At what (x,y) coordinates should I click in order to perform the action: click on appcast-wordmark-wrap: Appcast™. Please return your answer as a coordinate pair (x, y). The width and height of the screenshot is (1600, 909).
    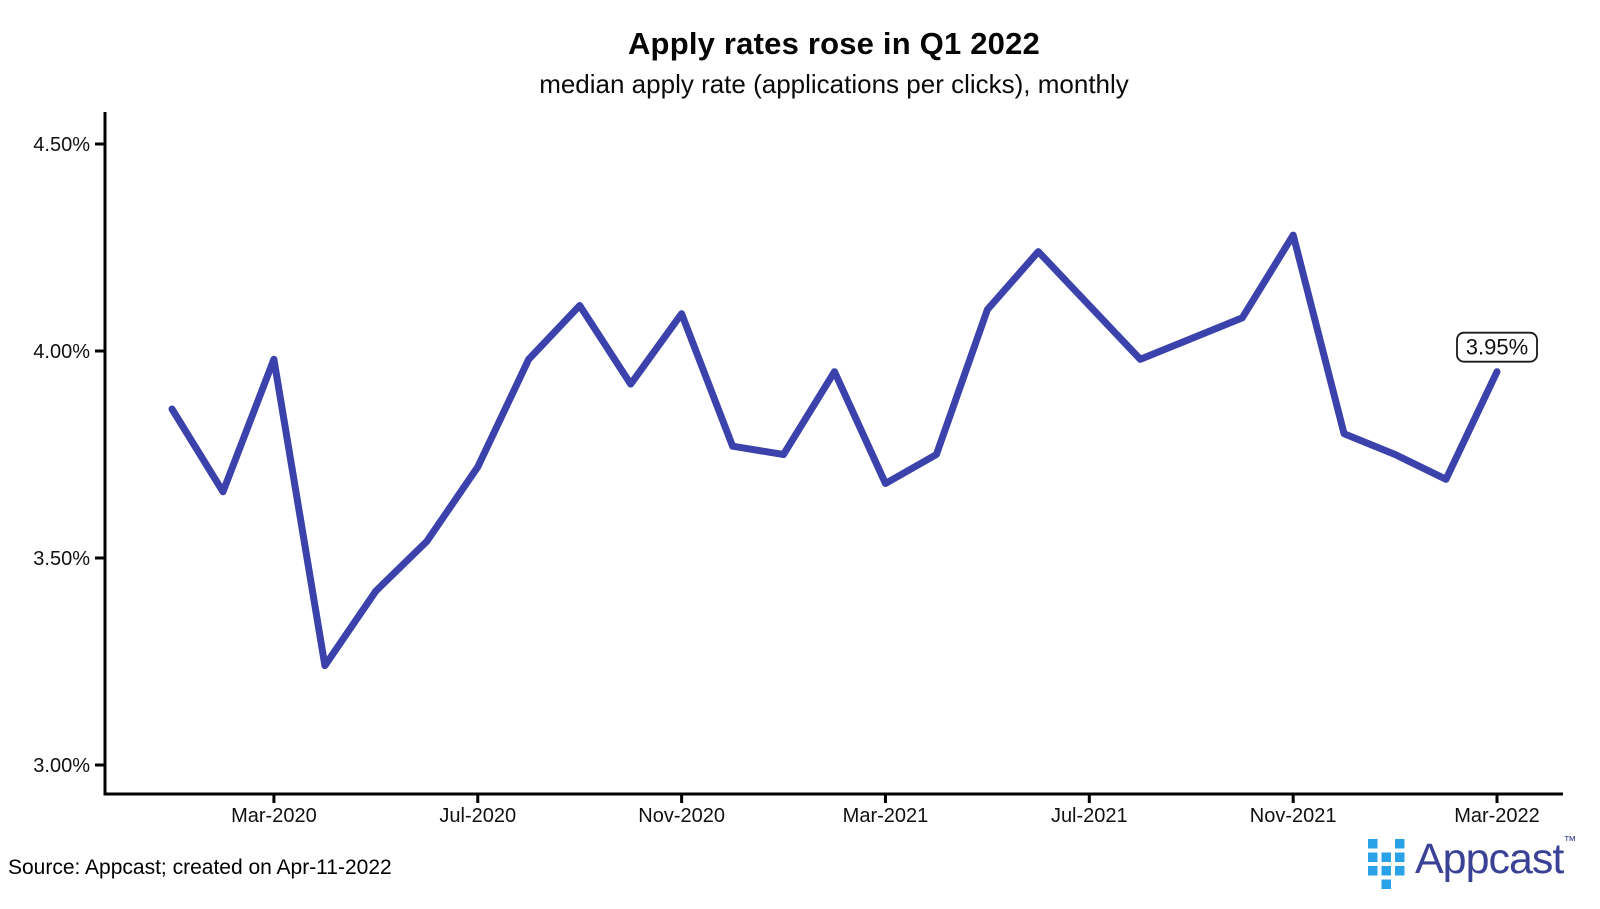
    Looking at the image, I should click on (1496, 858).